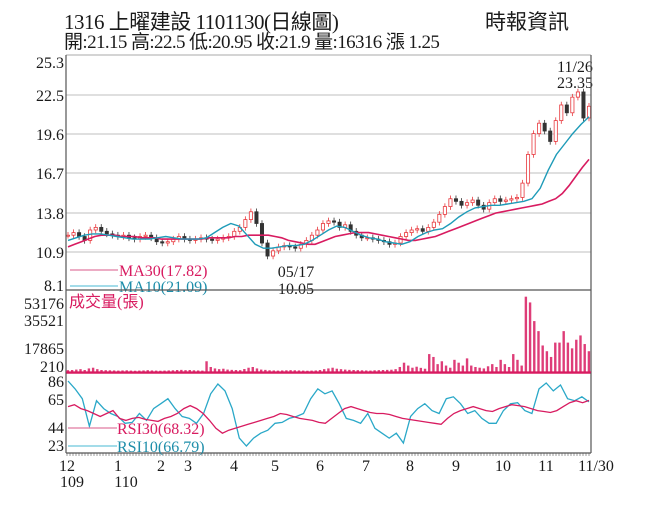 The image size is (656, 506). Describe the element at coordinates (545, 466) in the screenshot. I see `svg-text: 11` at that location.